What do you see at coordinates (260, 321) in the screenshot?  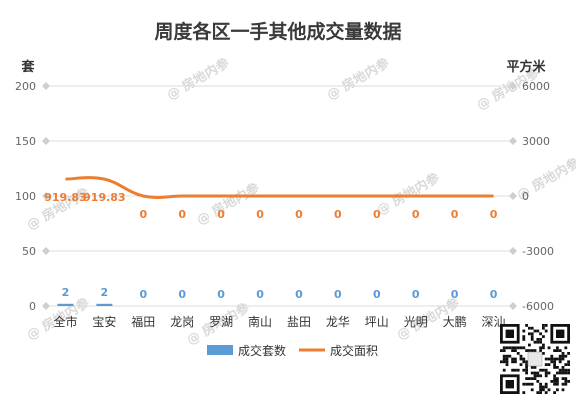 I see `category-label: 南山` at bounding box center [260, 321].